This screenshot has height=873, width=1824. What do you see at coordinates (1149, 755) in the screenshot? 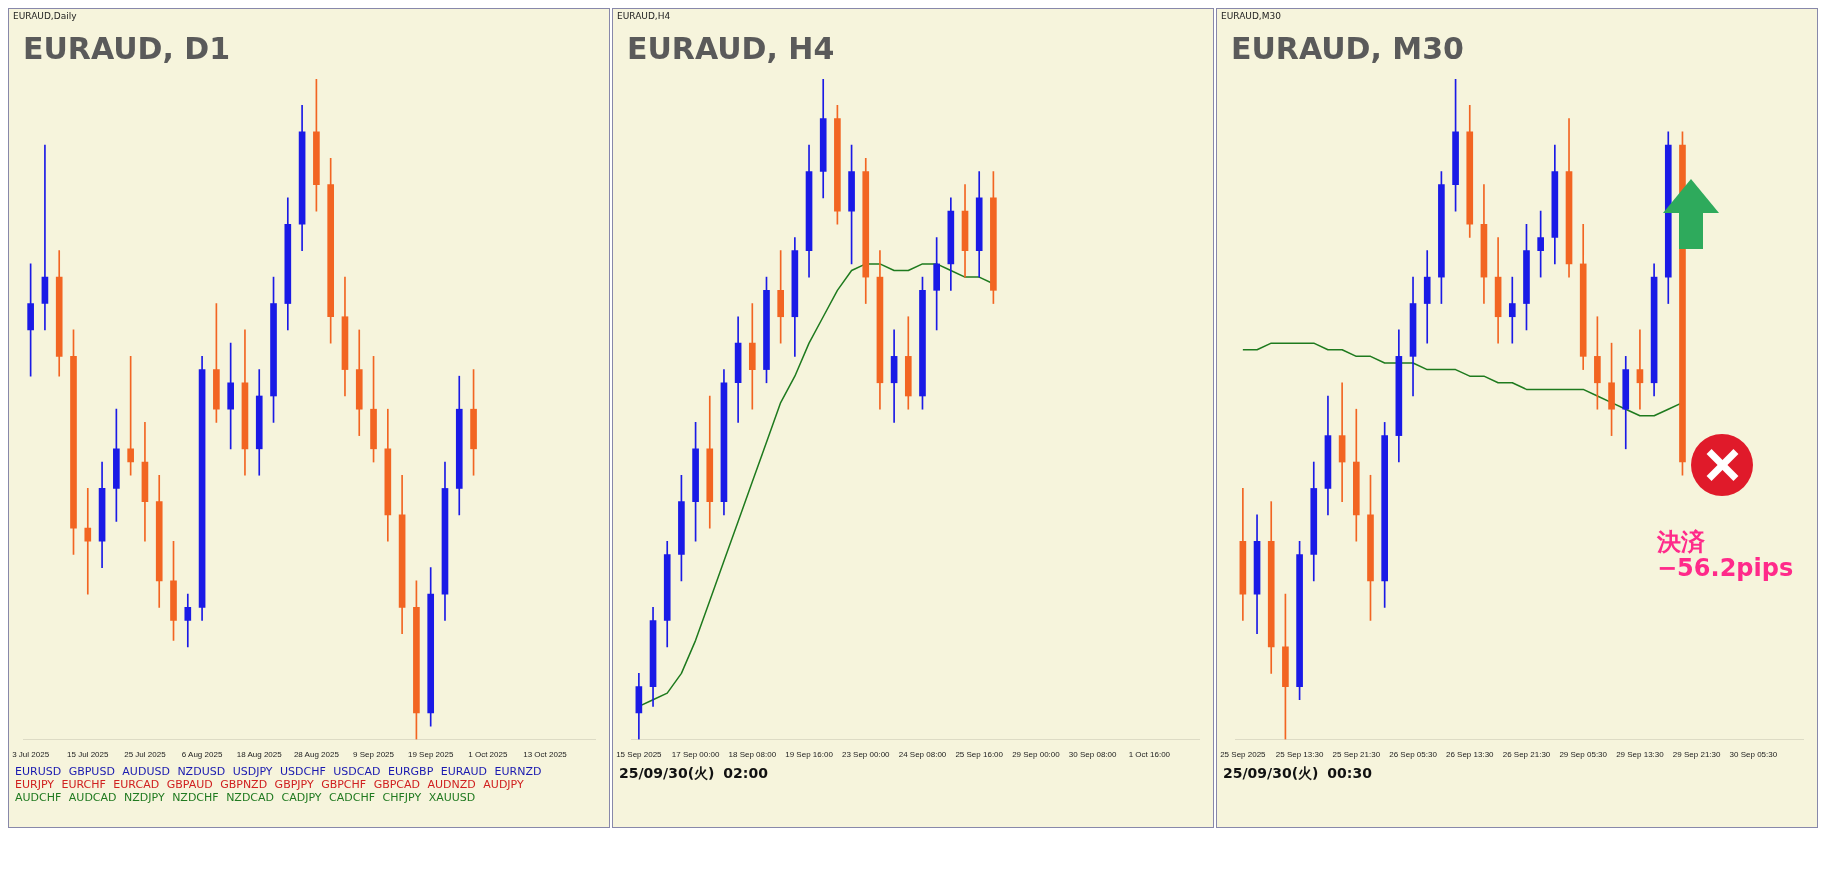
I see `x-tick-label: 1 Oct 16:00` at bounding box center [1149, 755].